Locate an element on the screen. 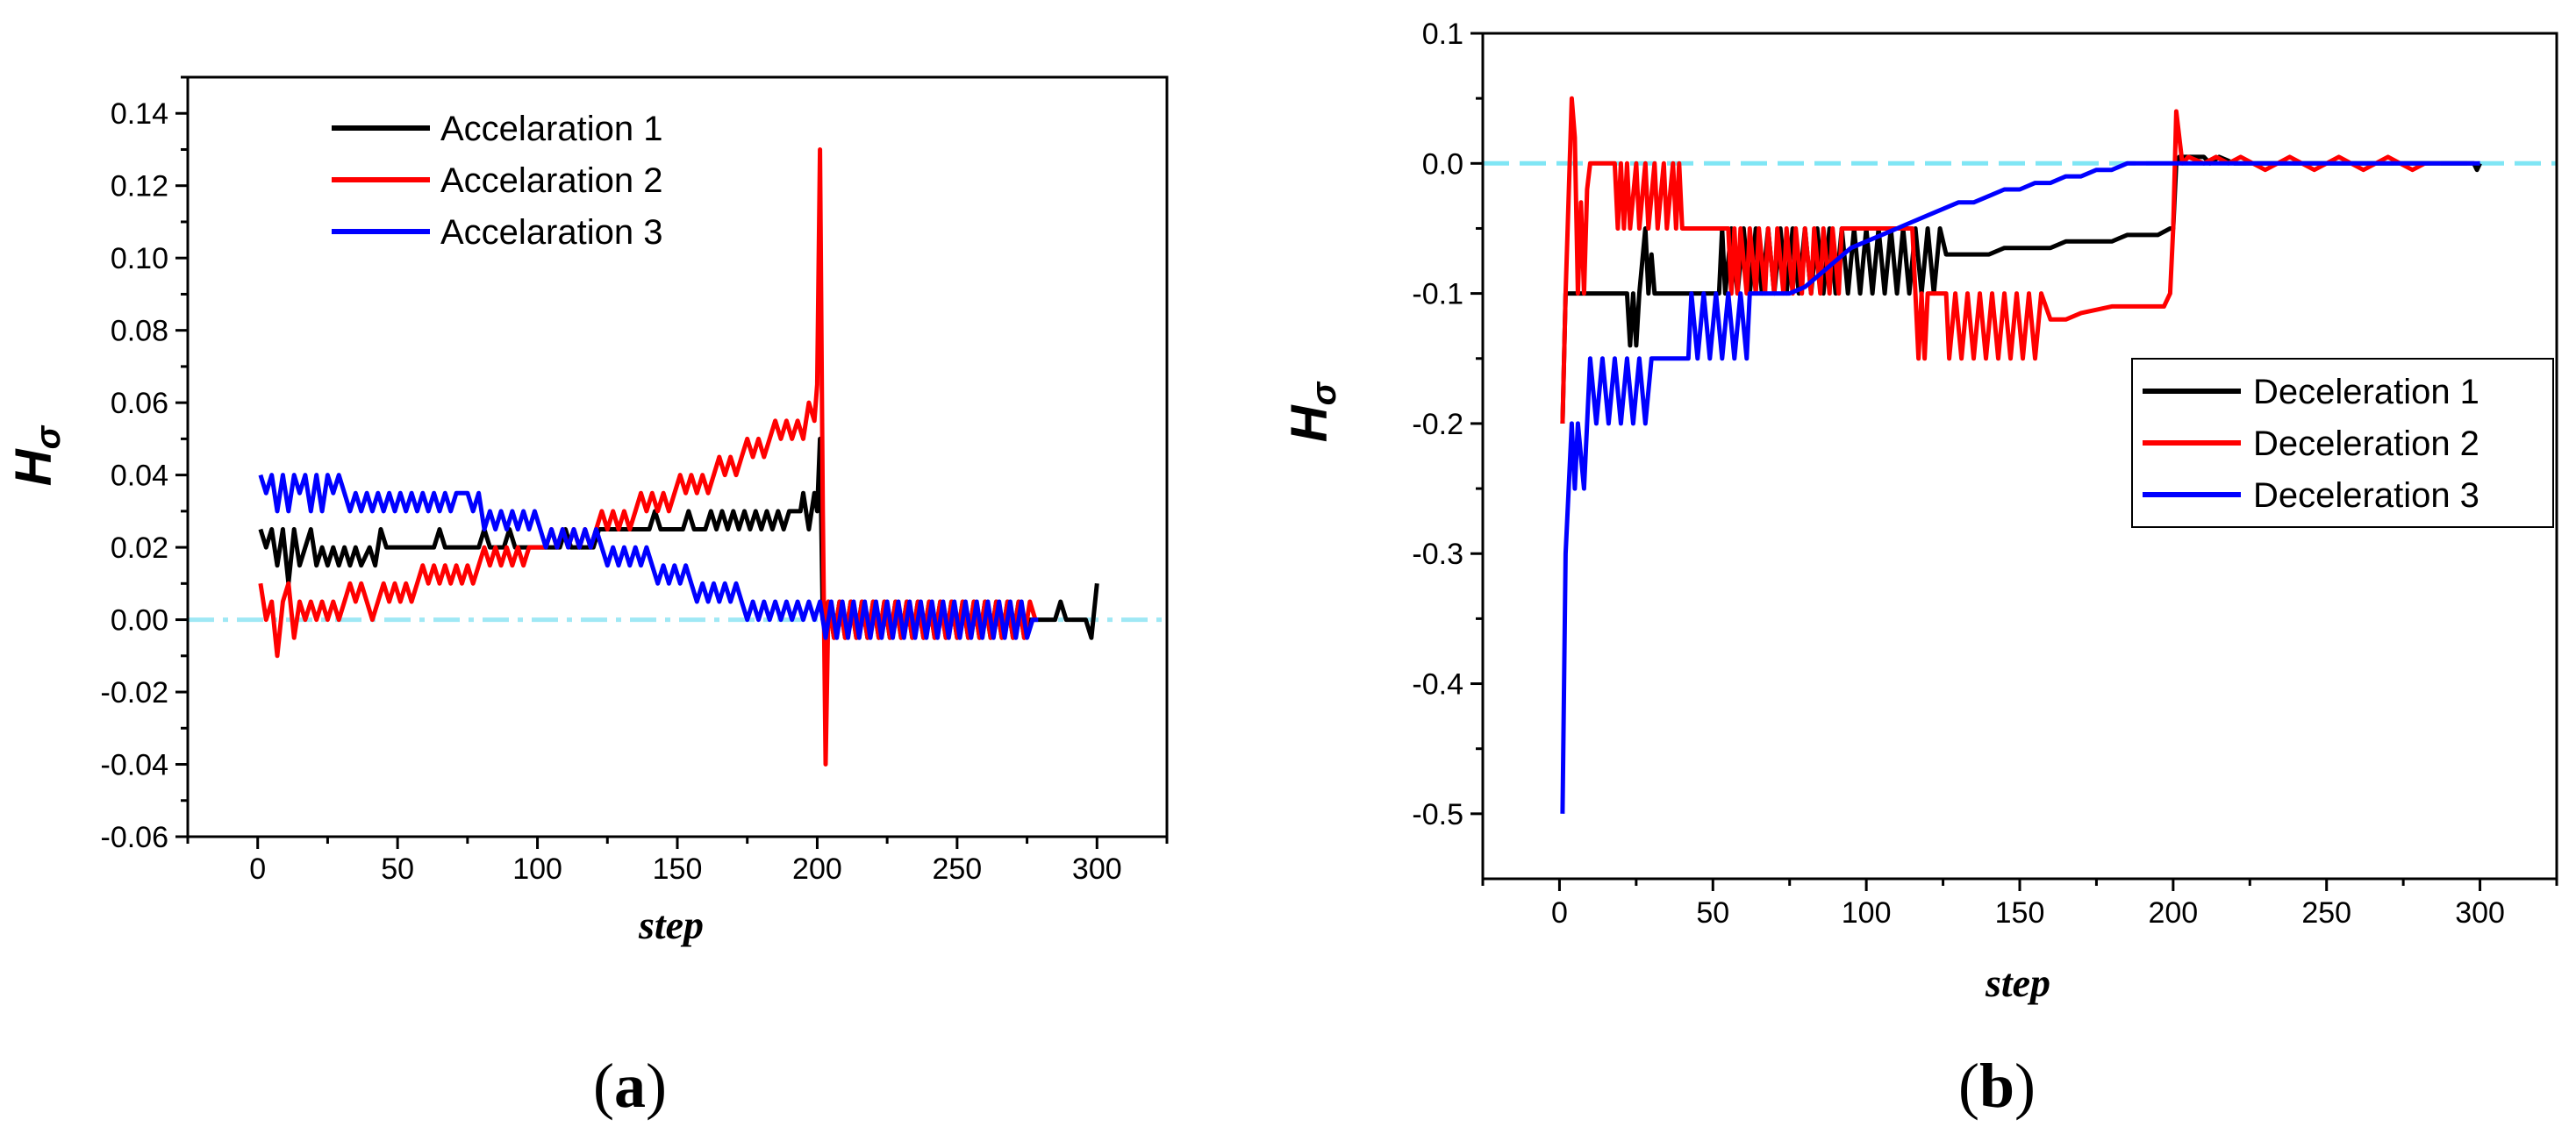 This screenshot has width=2576, height=1134. y-tick-label: 0.14 is located at coordinates (139, 114).